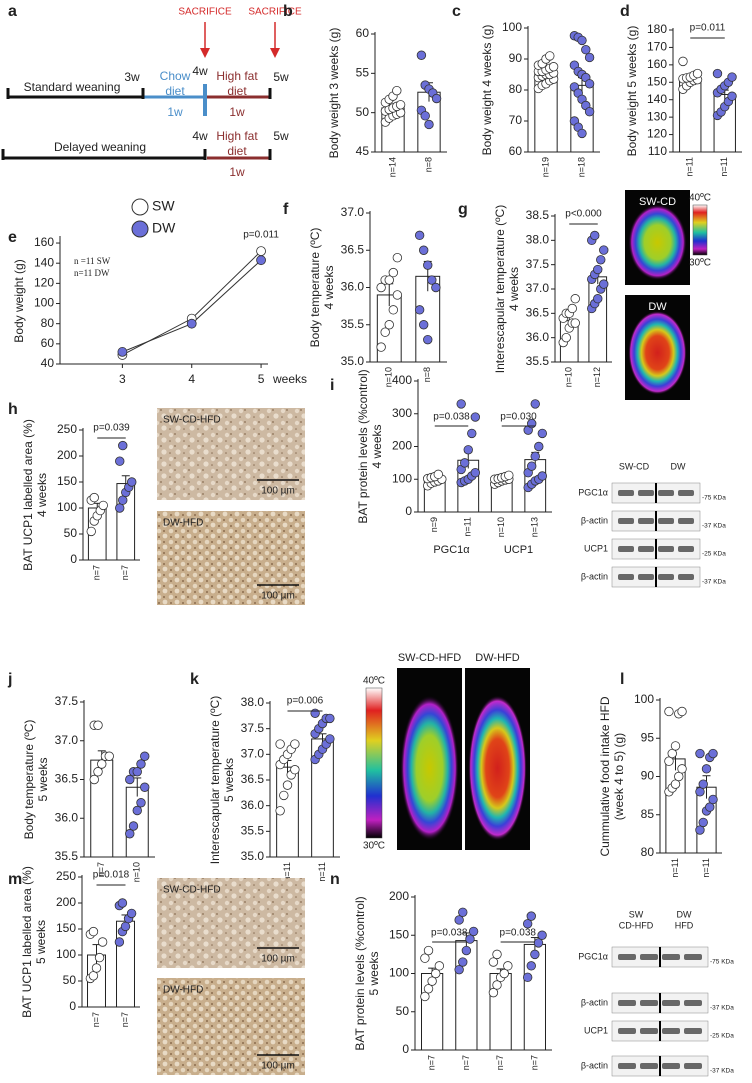 This screenshot has height=1083, width=752. What do you see at coordinates (700, 198) in the screenshot?
I see `scale-label: 40ºC` at bounding box center [700, 198].